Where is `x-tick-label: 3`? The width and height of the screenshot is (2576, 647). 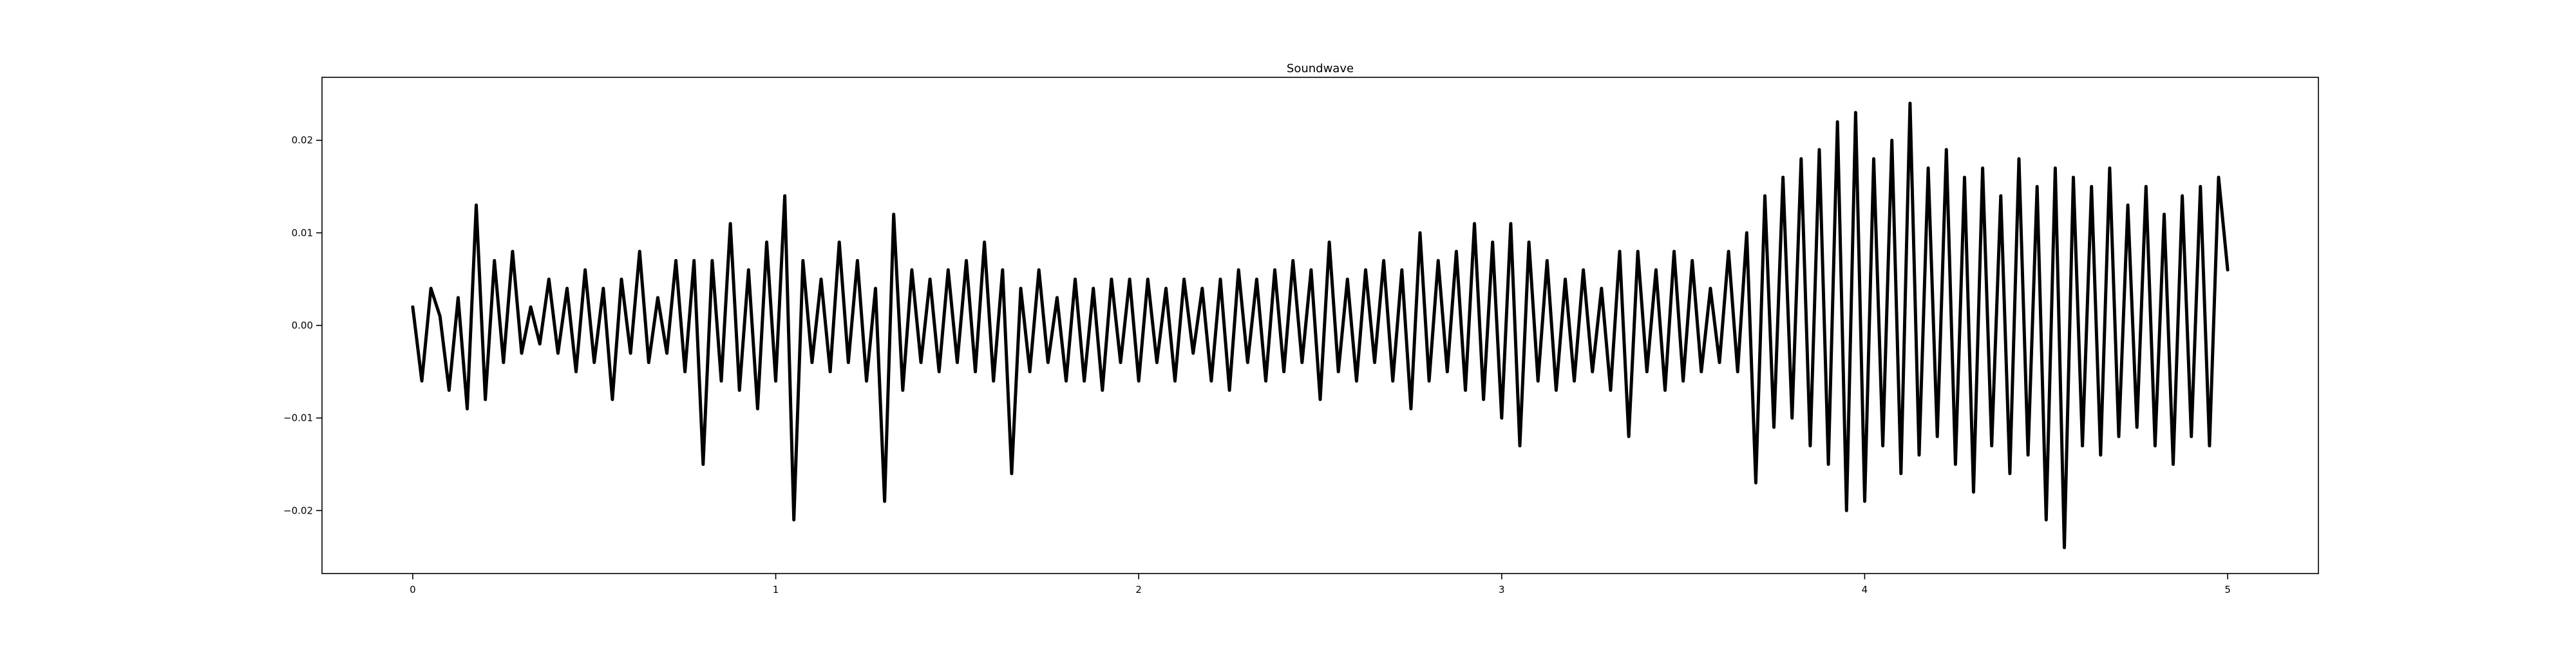 x-tick-label: 3 is located at coordinates (1502, 589).